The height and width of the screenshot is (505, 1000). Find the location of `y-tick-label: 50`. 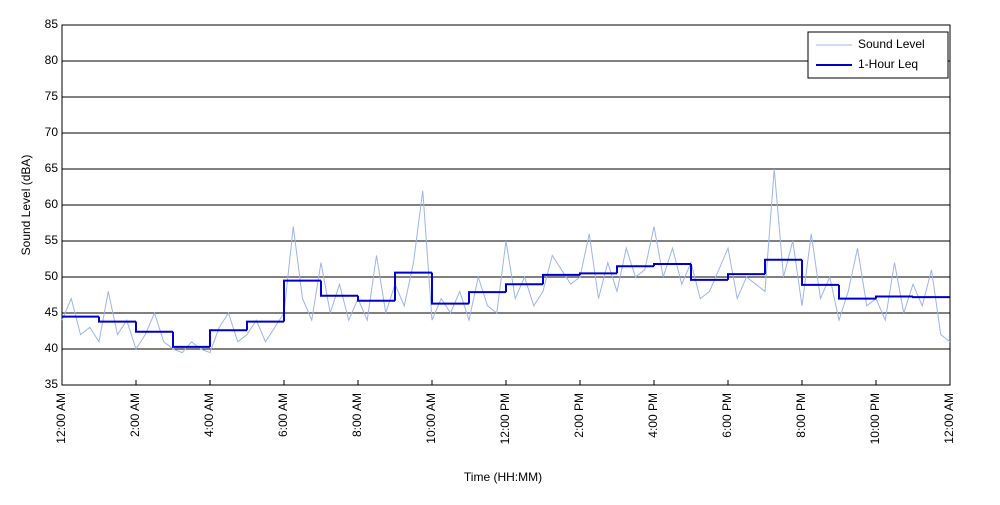

y-tick-label: 50 is located at coordinates (52, 276).